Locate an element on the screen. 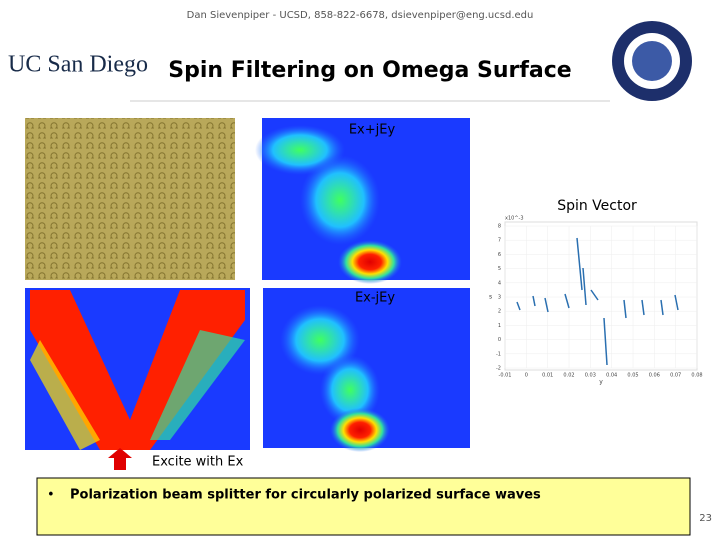 The image size is (720, 540). logo: UC San Diego is located at coordinates (78, 65).